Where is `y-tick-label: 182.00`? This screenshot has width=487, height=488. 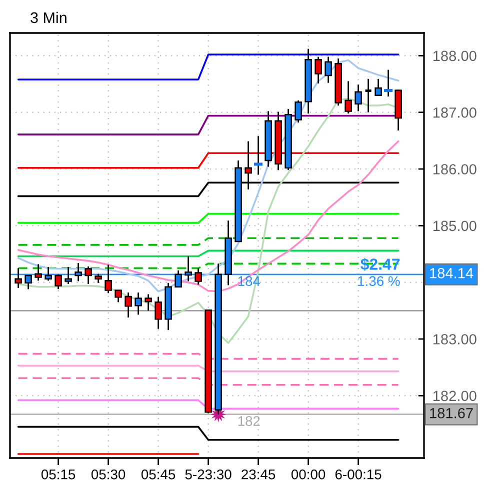 y-tick-label: 182.00 is located at coordinates (454, 396).